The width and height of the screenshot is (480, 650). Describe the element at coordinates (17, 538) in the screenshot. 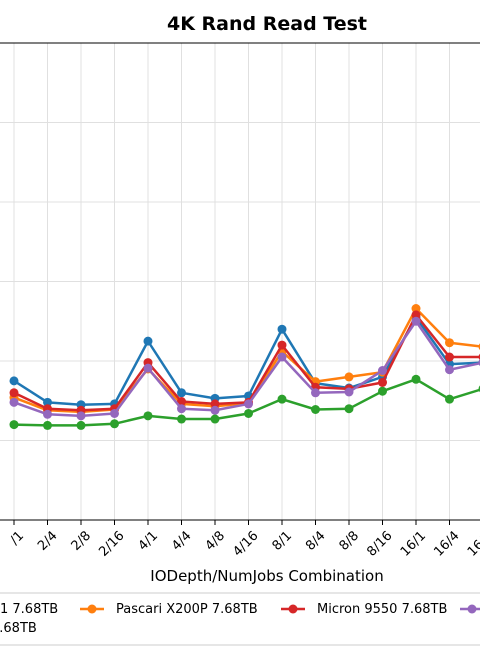

I see `x-tick-label: /1` at that location.